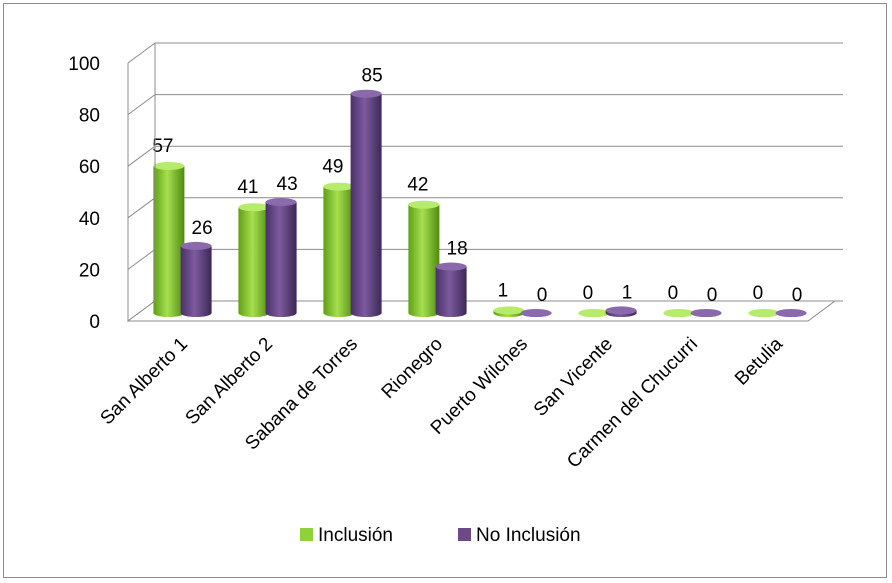  I want to click on legend: Inclusión No Inclusión, so click(440, 535).